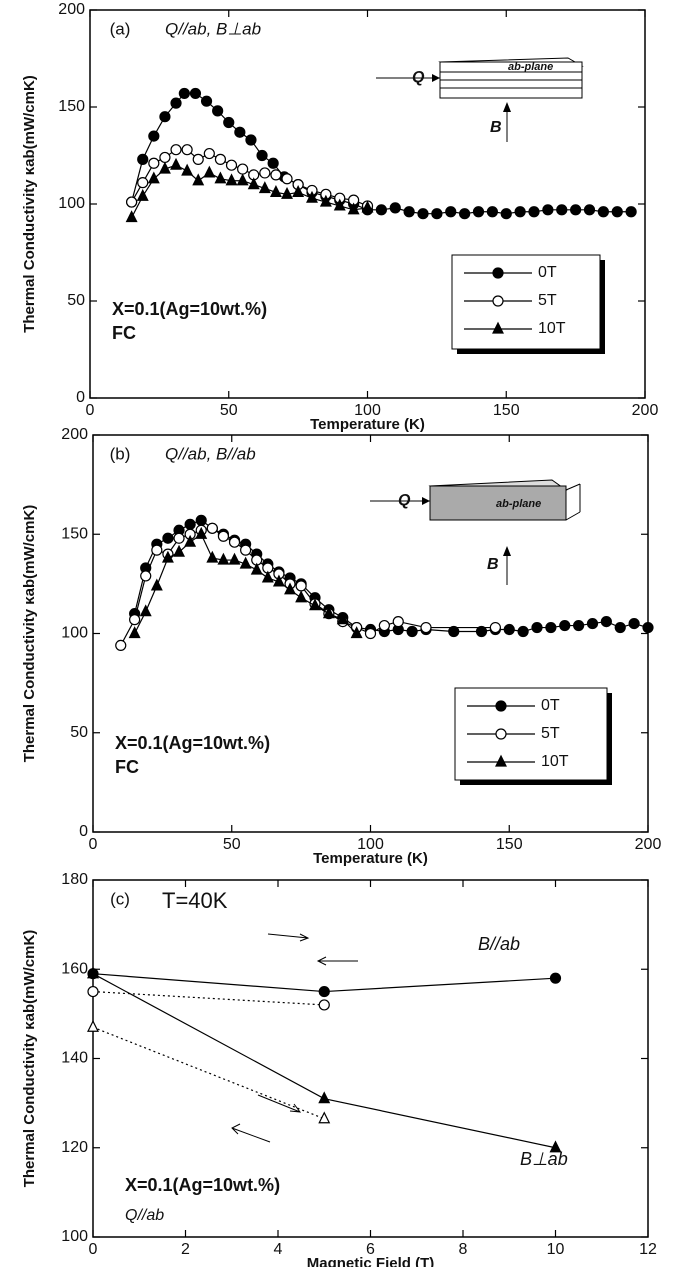 The image size is (680, 1267). Describe the element at coordinates (74, 434) in the screenshot. I see `y-tick-label: 200` at that location.